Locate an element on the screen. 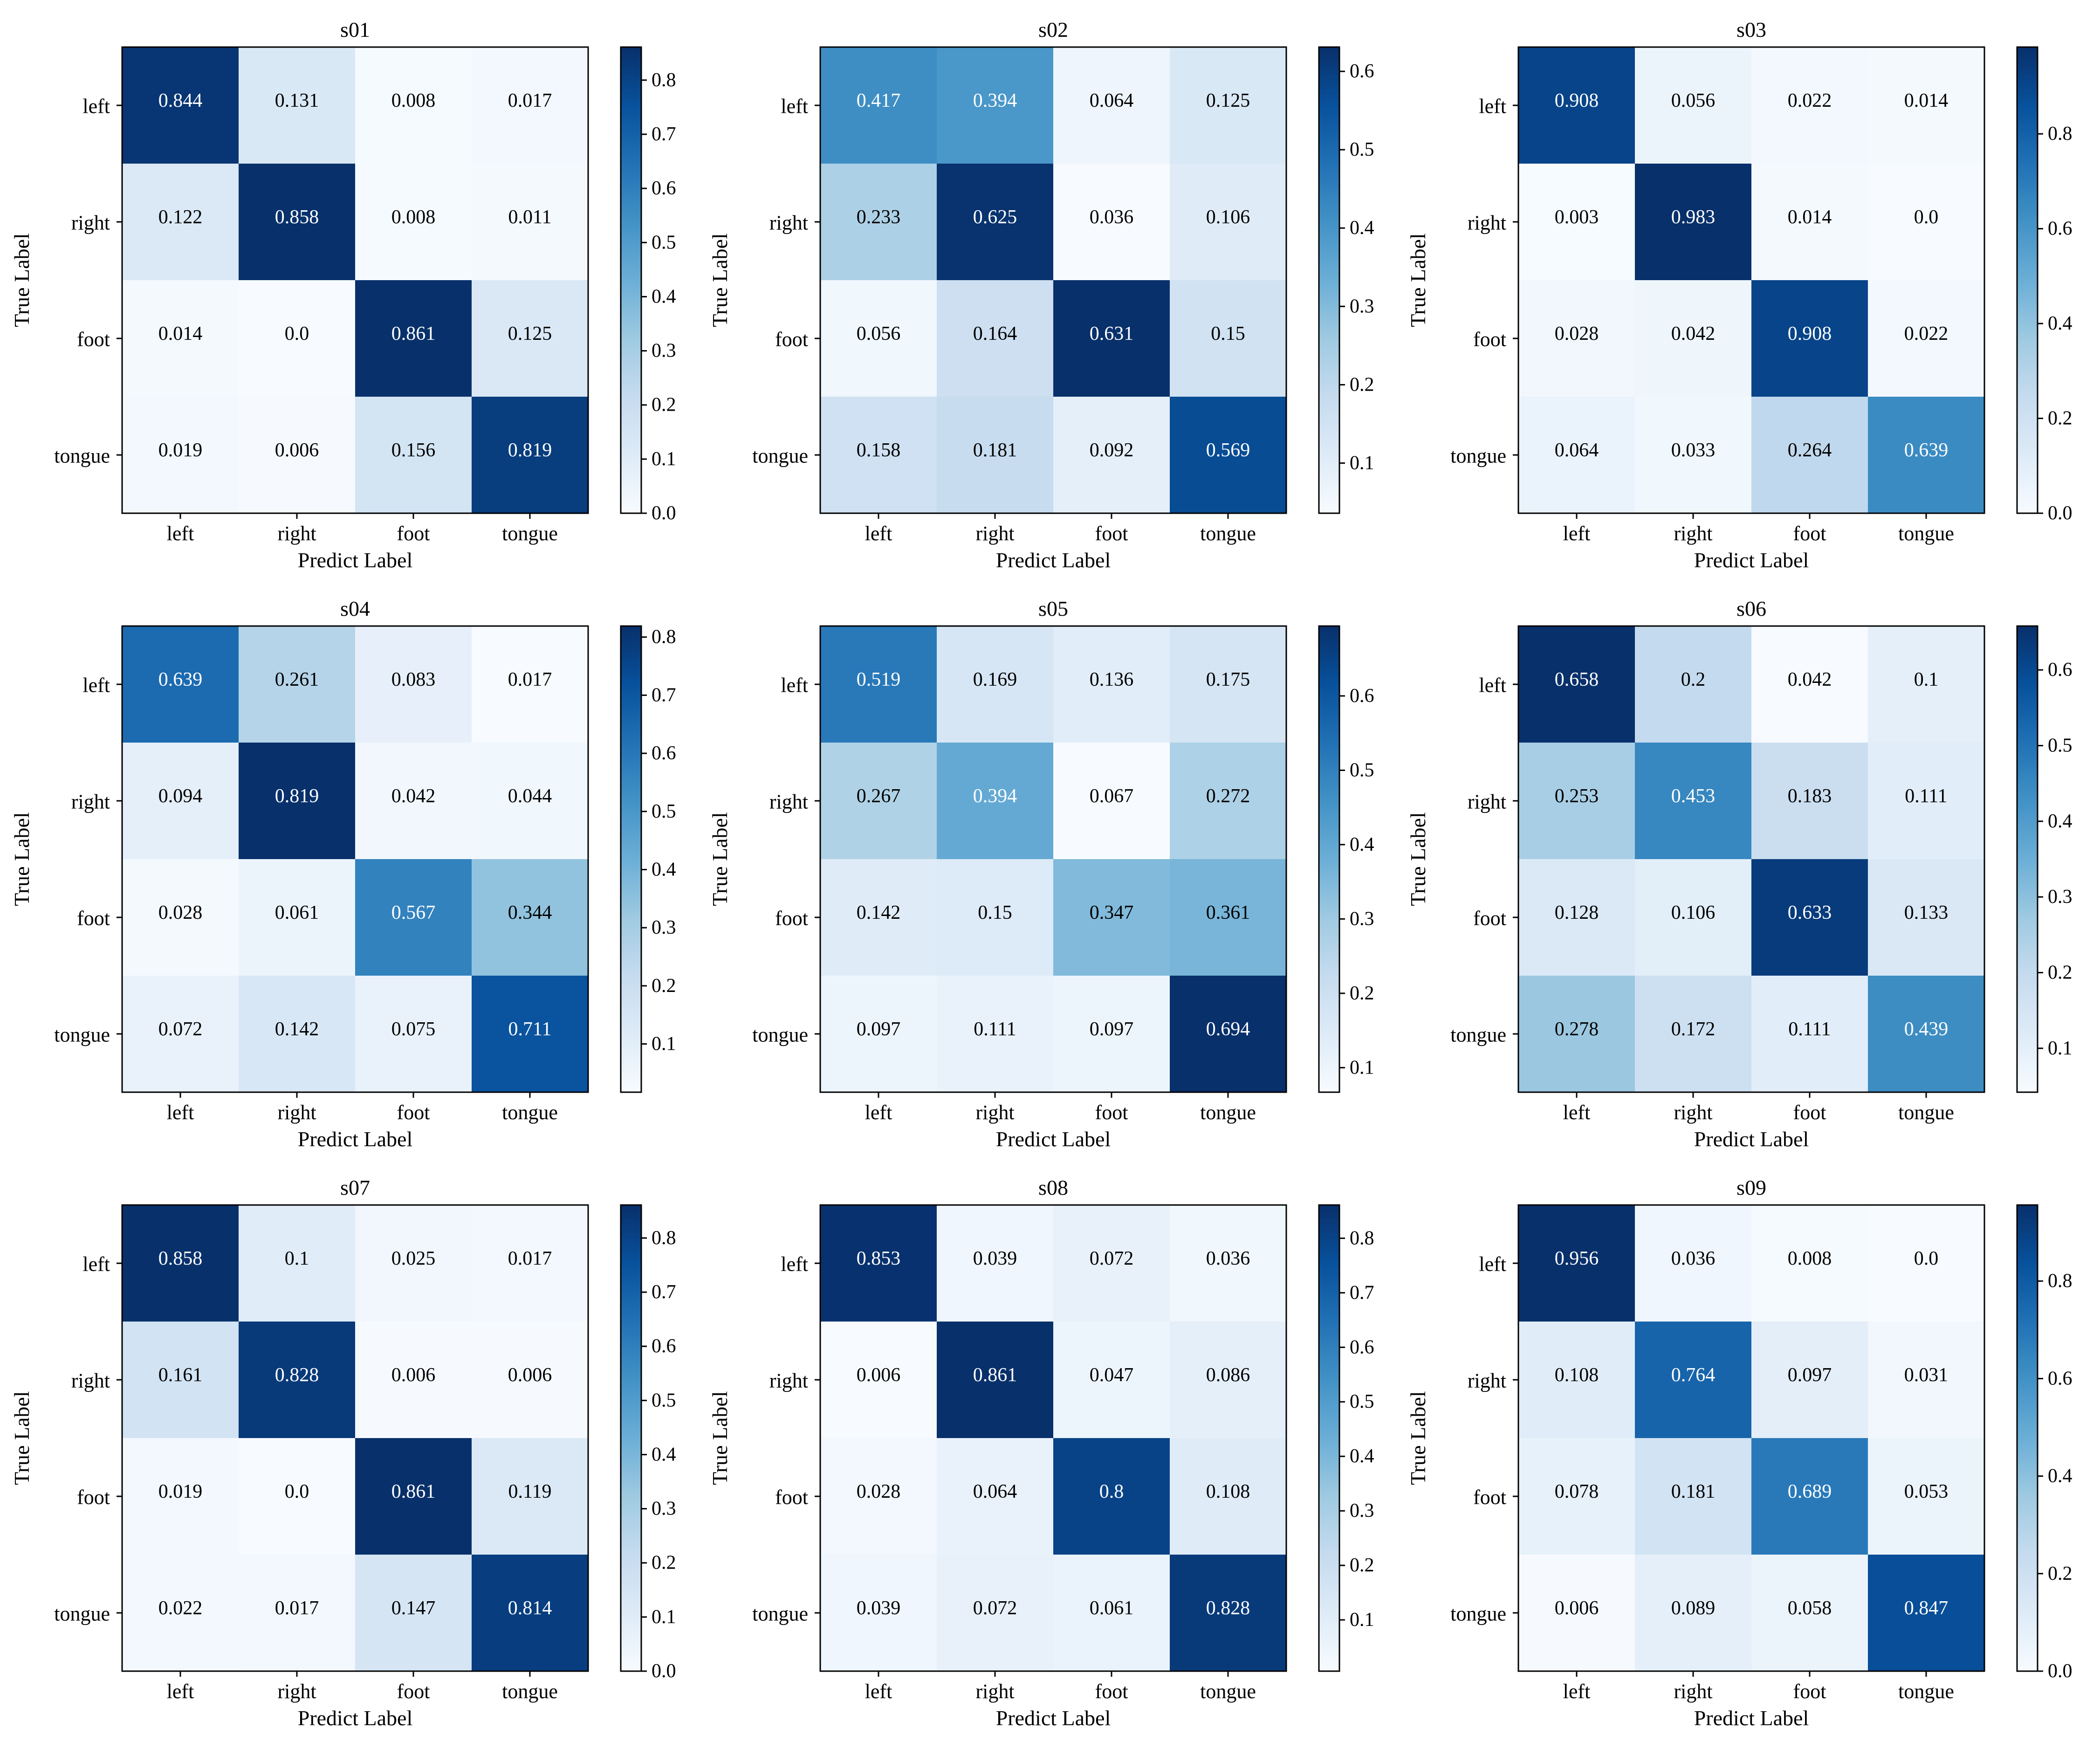 The image size is (2100, 1742). cell-value: 0.0 is located at coordinates (1926, 1258).